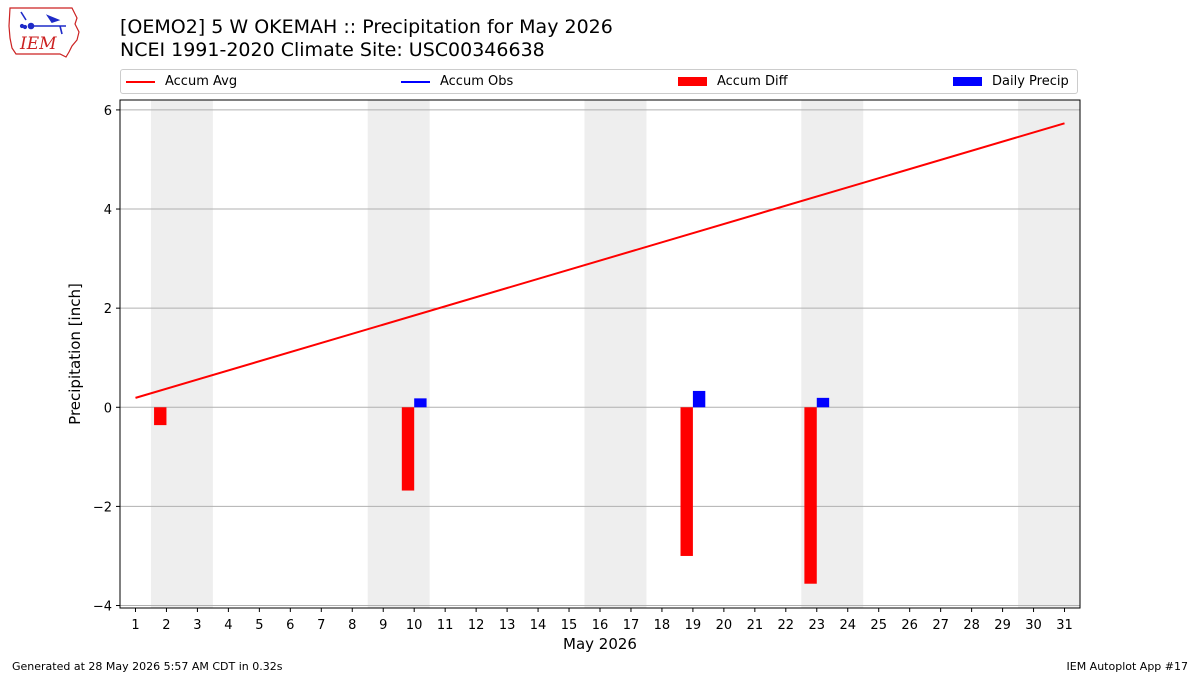 This screenshot has width=1200, height=675. Describe the element at coordinates (108, 309) in the screenshot. I see `y-tick-label: 2` at that location.